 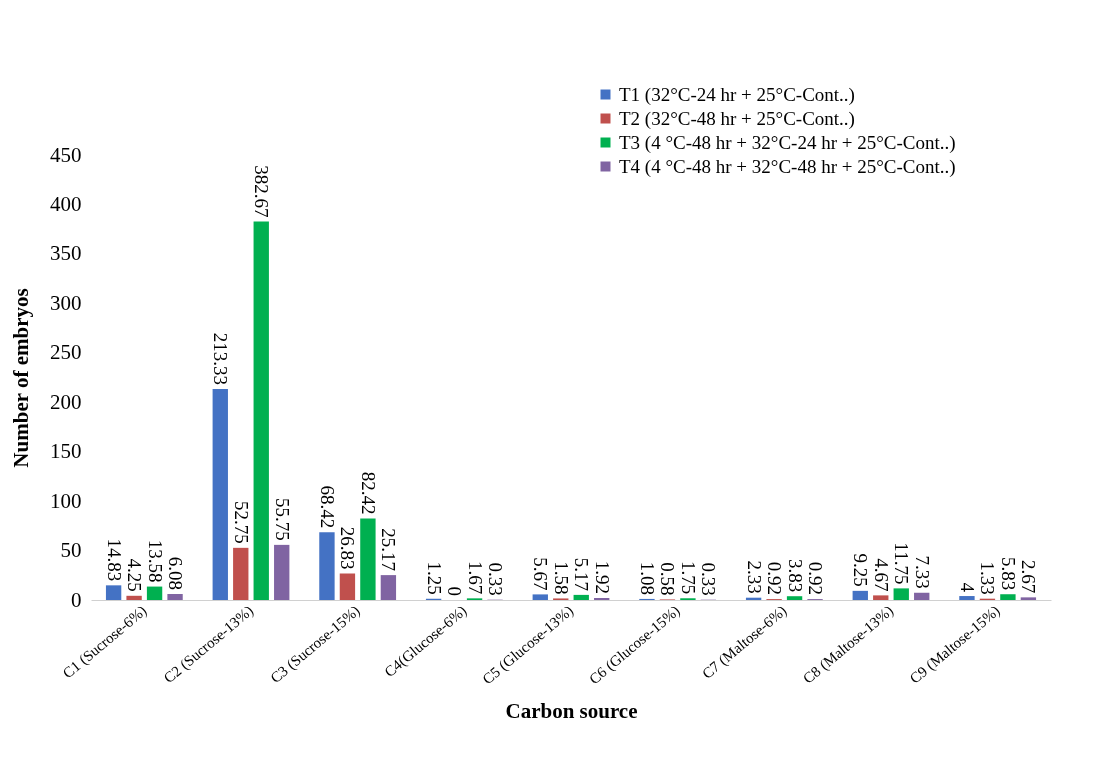 What do you see at coordinates (368, 493) in the screenshot?
I see `data-label: 82.42` at bounding box center [368, 493].